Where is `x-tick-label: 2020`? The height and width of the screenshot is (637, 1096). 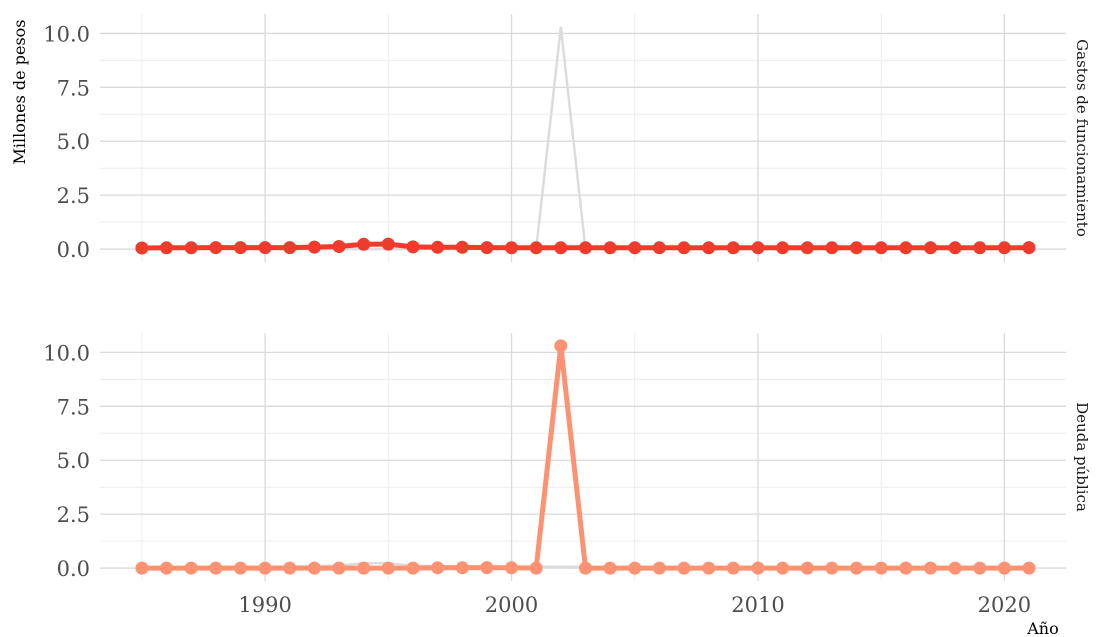 x-tick-label: 2020 is located at coordinates (1004, 605).